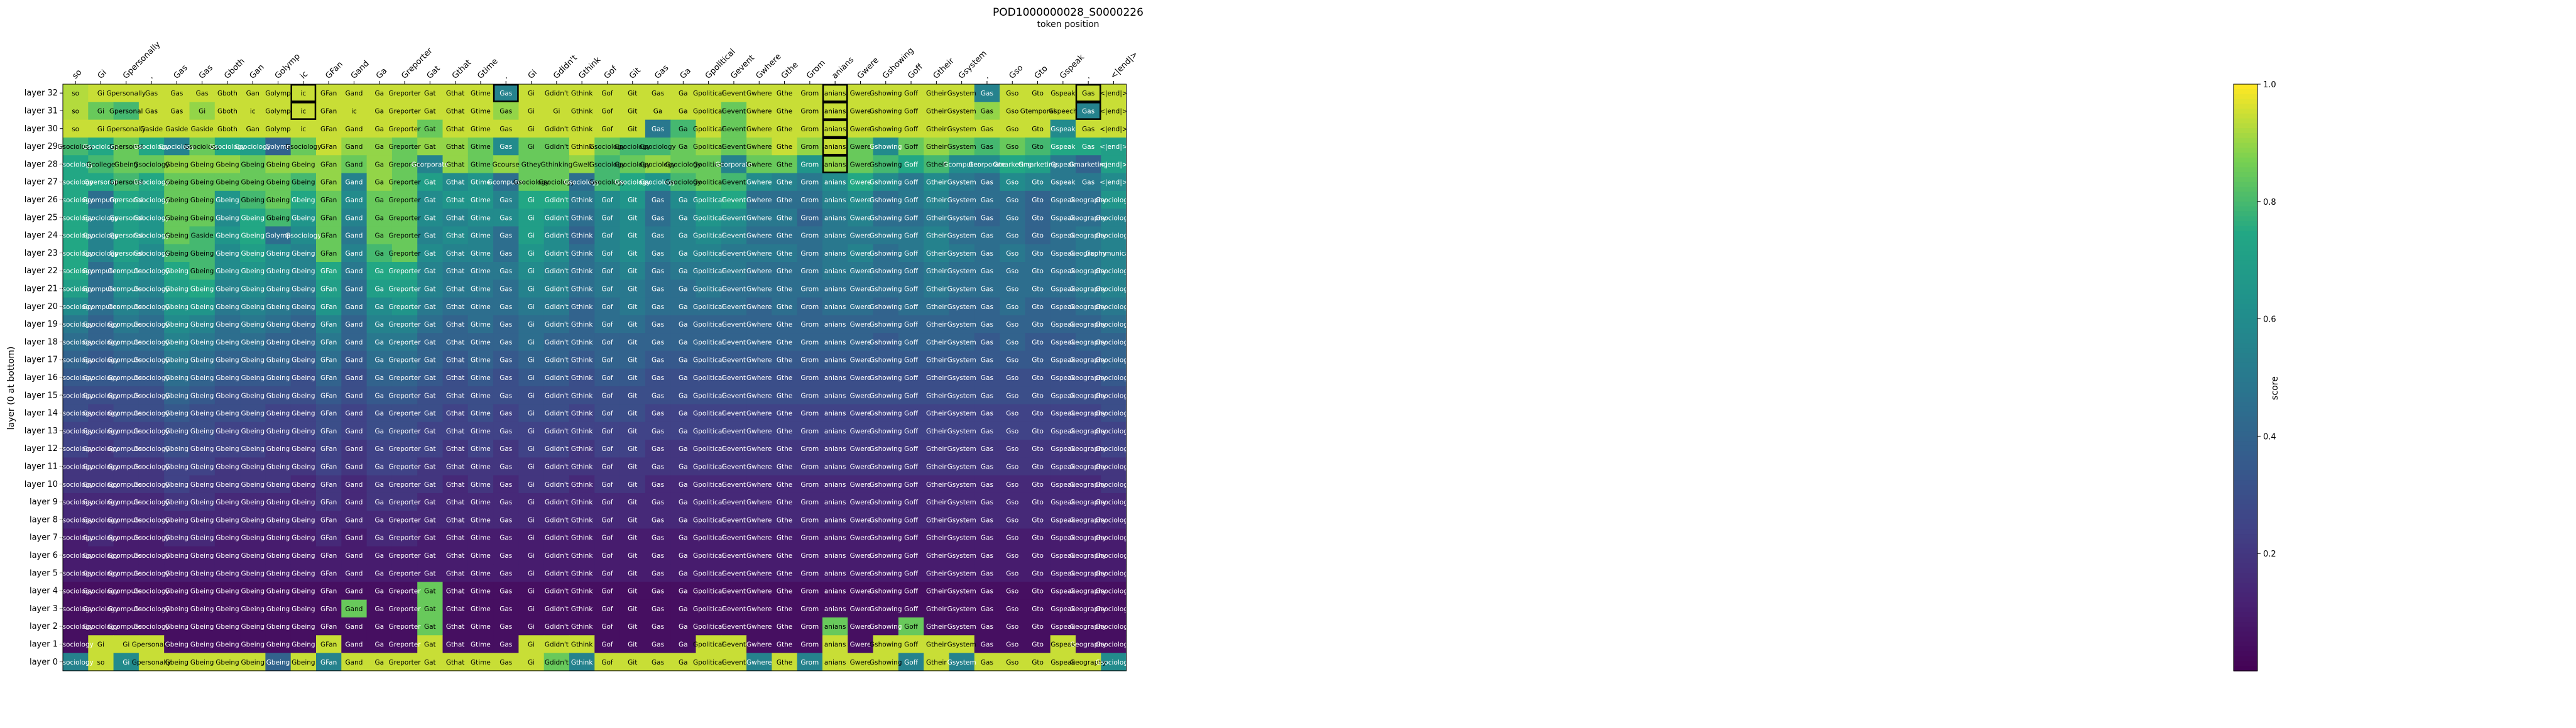  What do you see at coordinates (635, 73) in the screenshot?
I see `x-tick-label: Git` at bounding box center [635, 73].